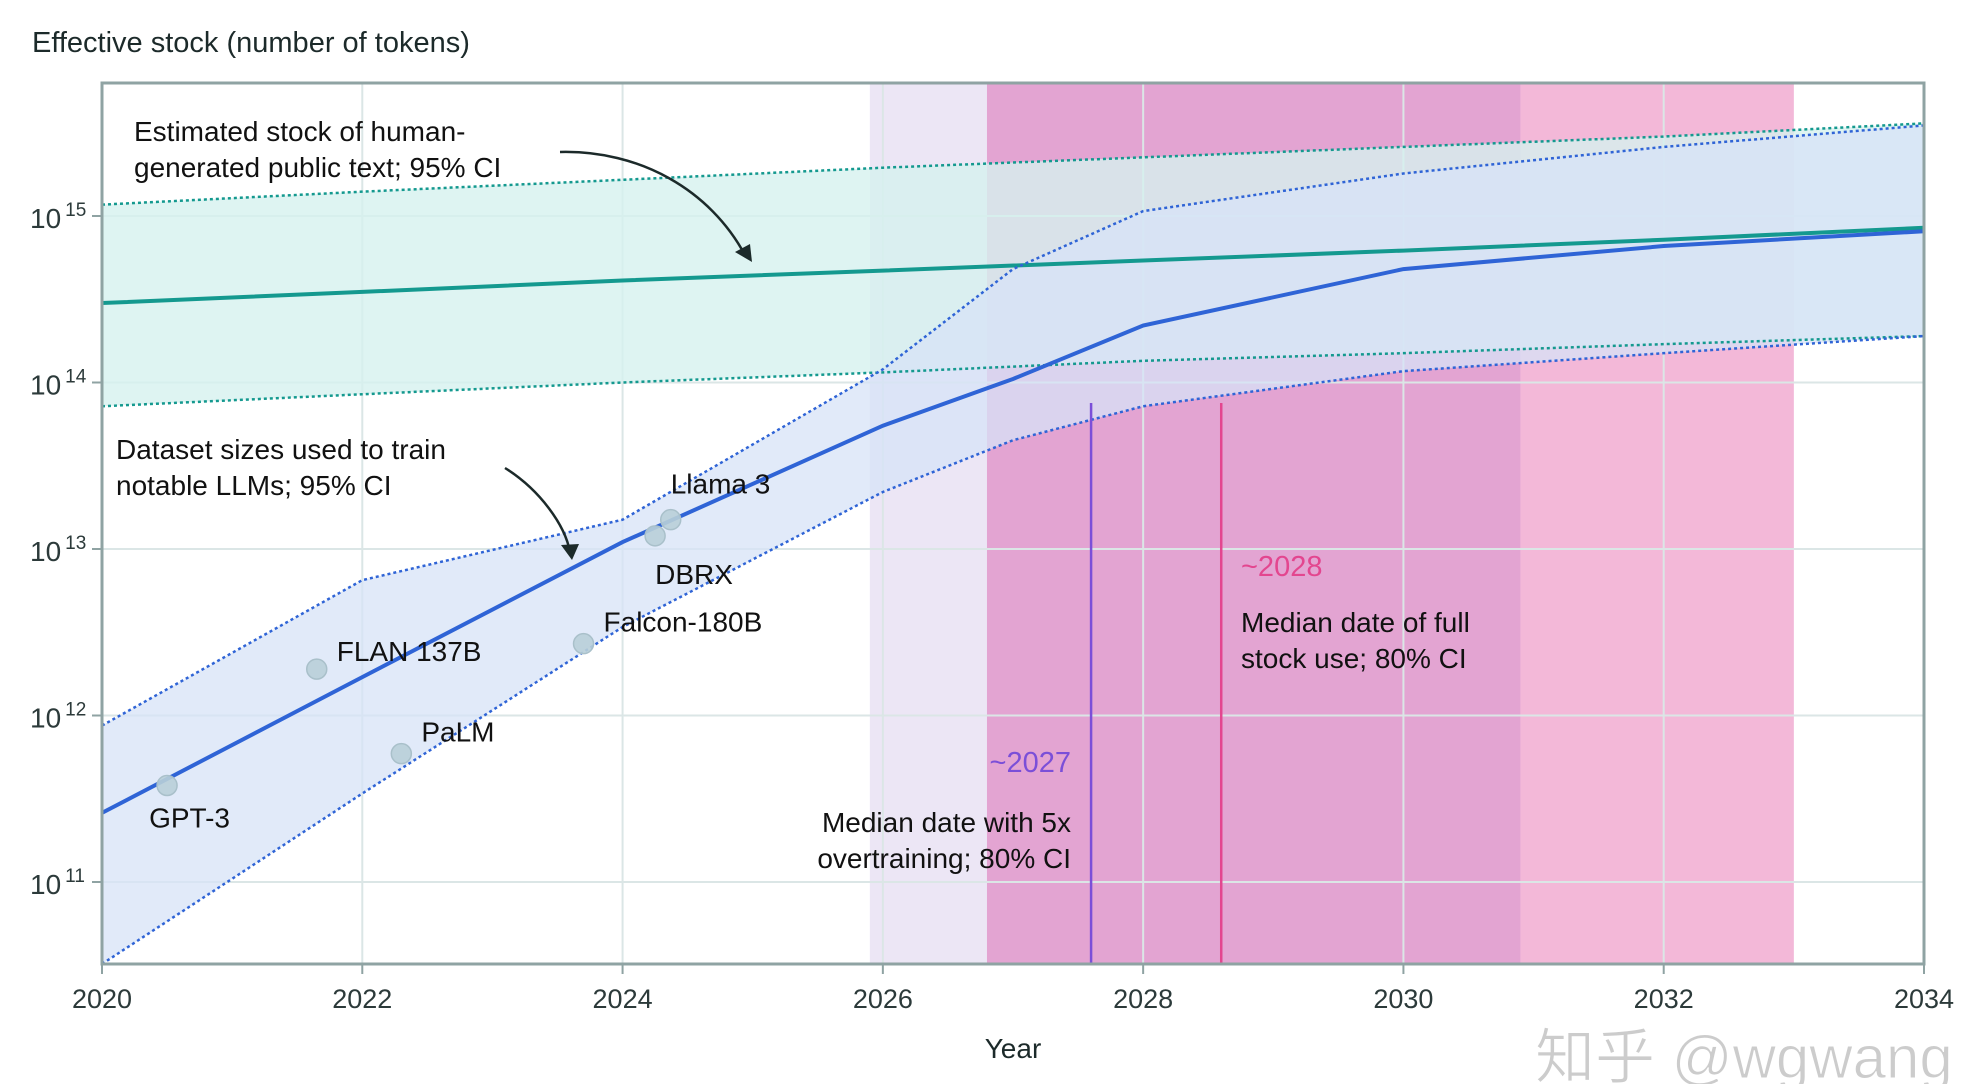 This screenshot has height=1089, width=1984. What do you see at coordinates (653, 203) in the screenshot?
I see `arrow-stock` at bounding box center [653, 203].